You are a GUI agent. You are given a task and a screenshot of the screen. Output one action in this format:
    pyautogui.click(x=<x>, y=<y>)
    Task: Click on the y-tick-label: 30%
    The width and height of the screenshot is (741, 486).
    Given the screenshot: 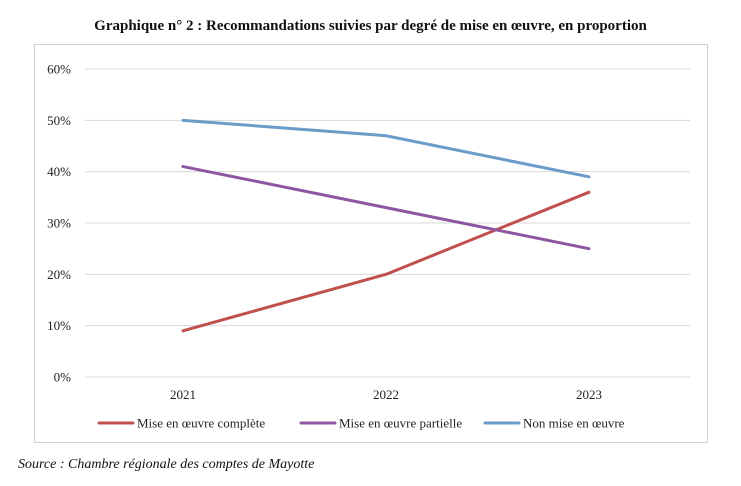 What is the action you would take?
    pyautogui.click(x=59, y=223)
    